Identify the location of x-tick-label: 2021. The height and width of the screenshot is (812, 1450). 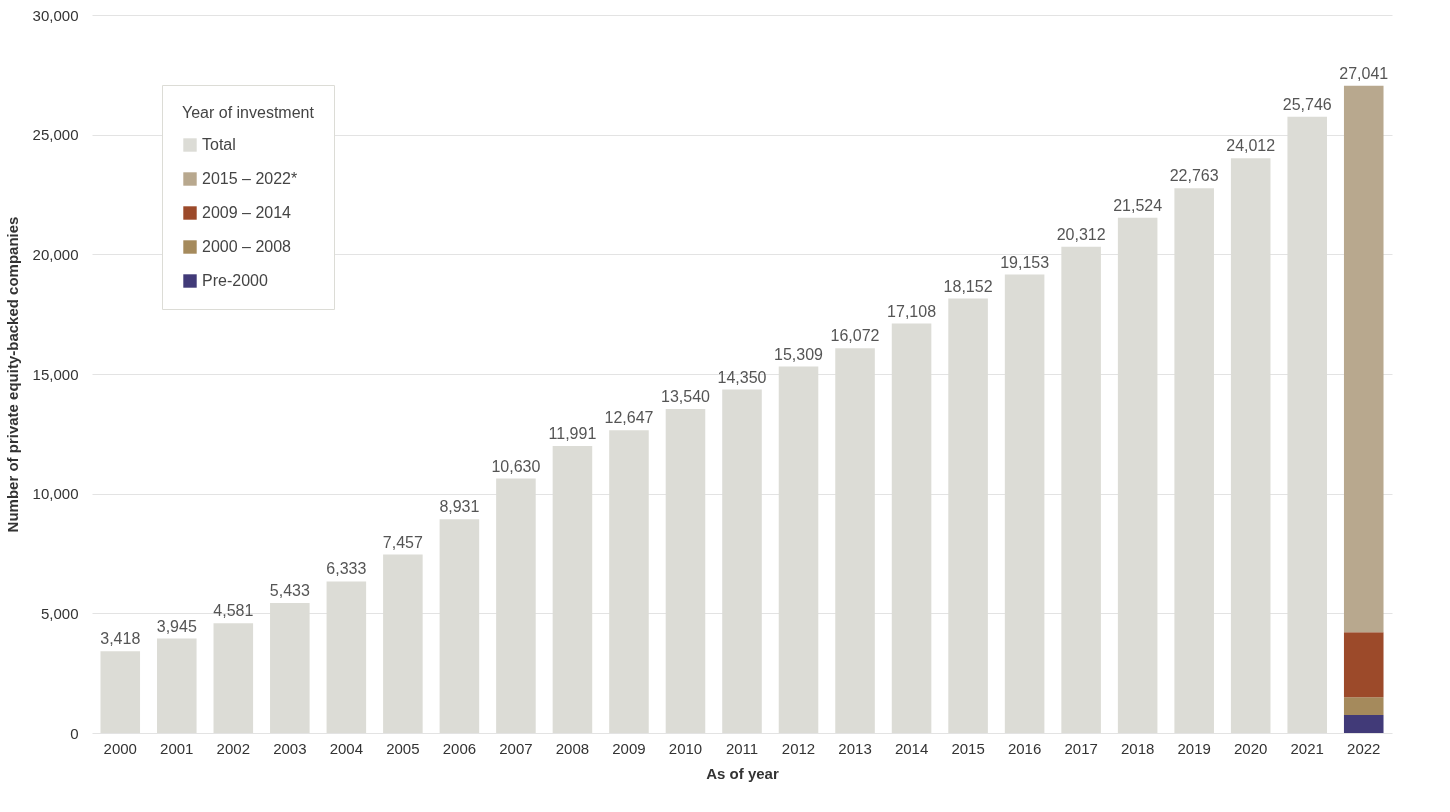
(1307, 748).